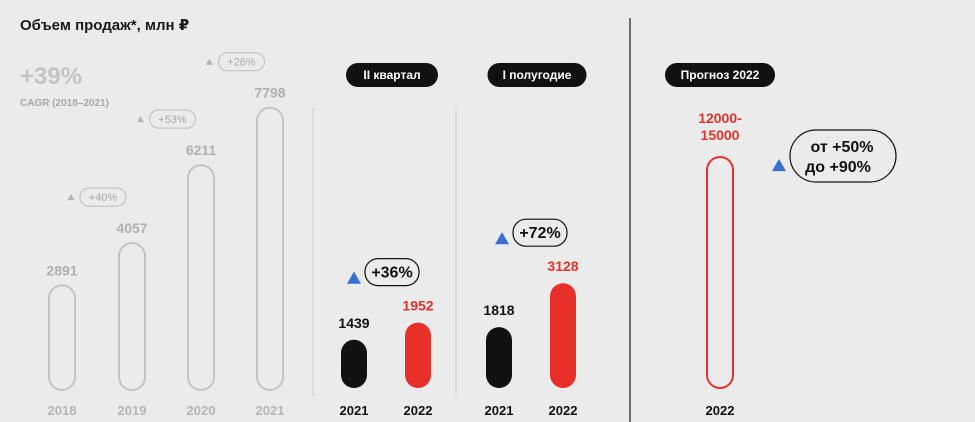 The width and height of the screenshot is (975, 422). I want to click on value-label-2020: 6211, so click(201, 150).